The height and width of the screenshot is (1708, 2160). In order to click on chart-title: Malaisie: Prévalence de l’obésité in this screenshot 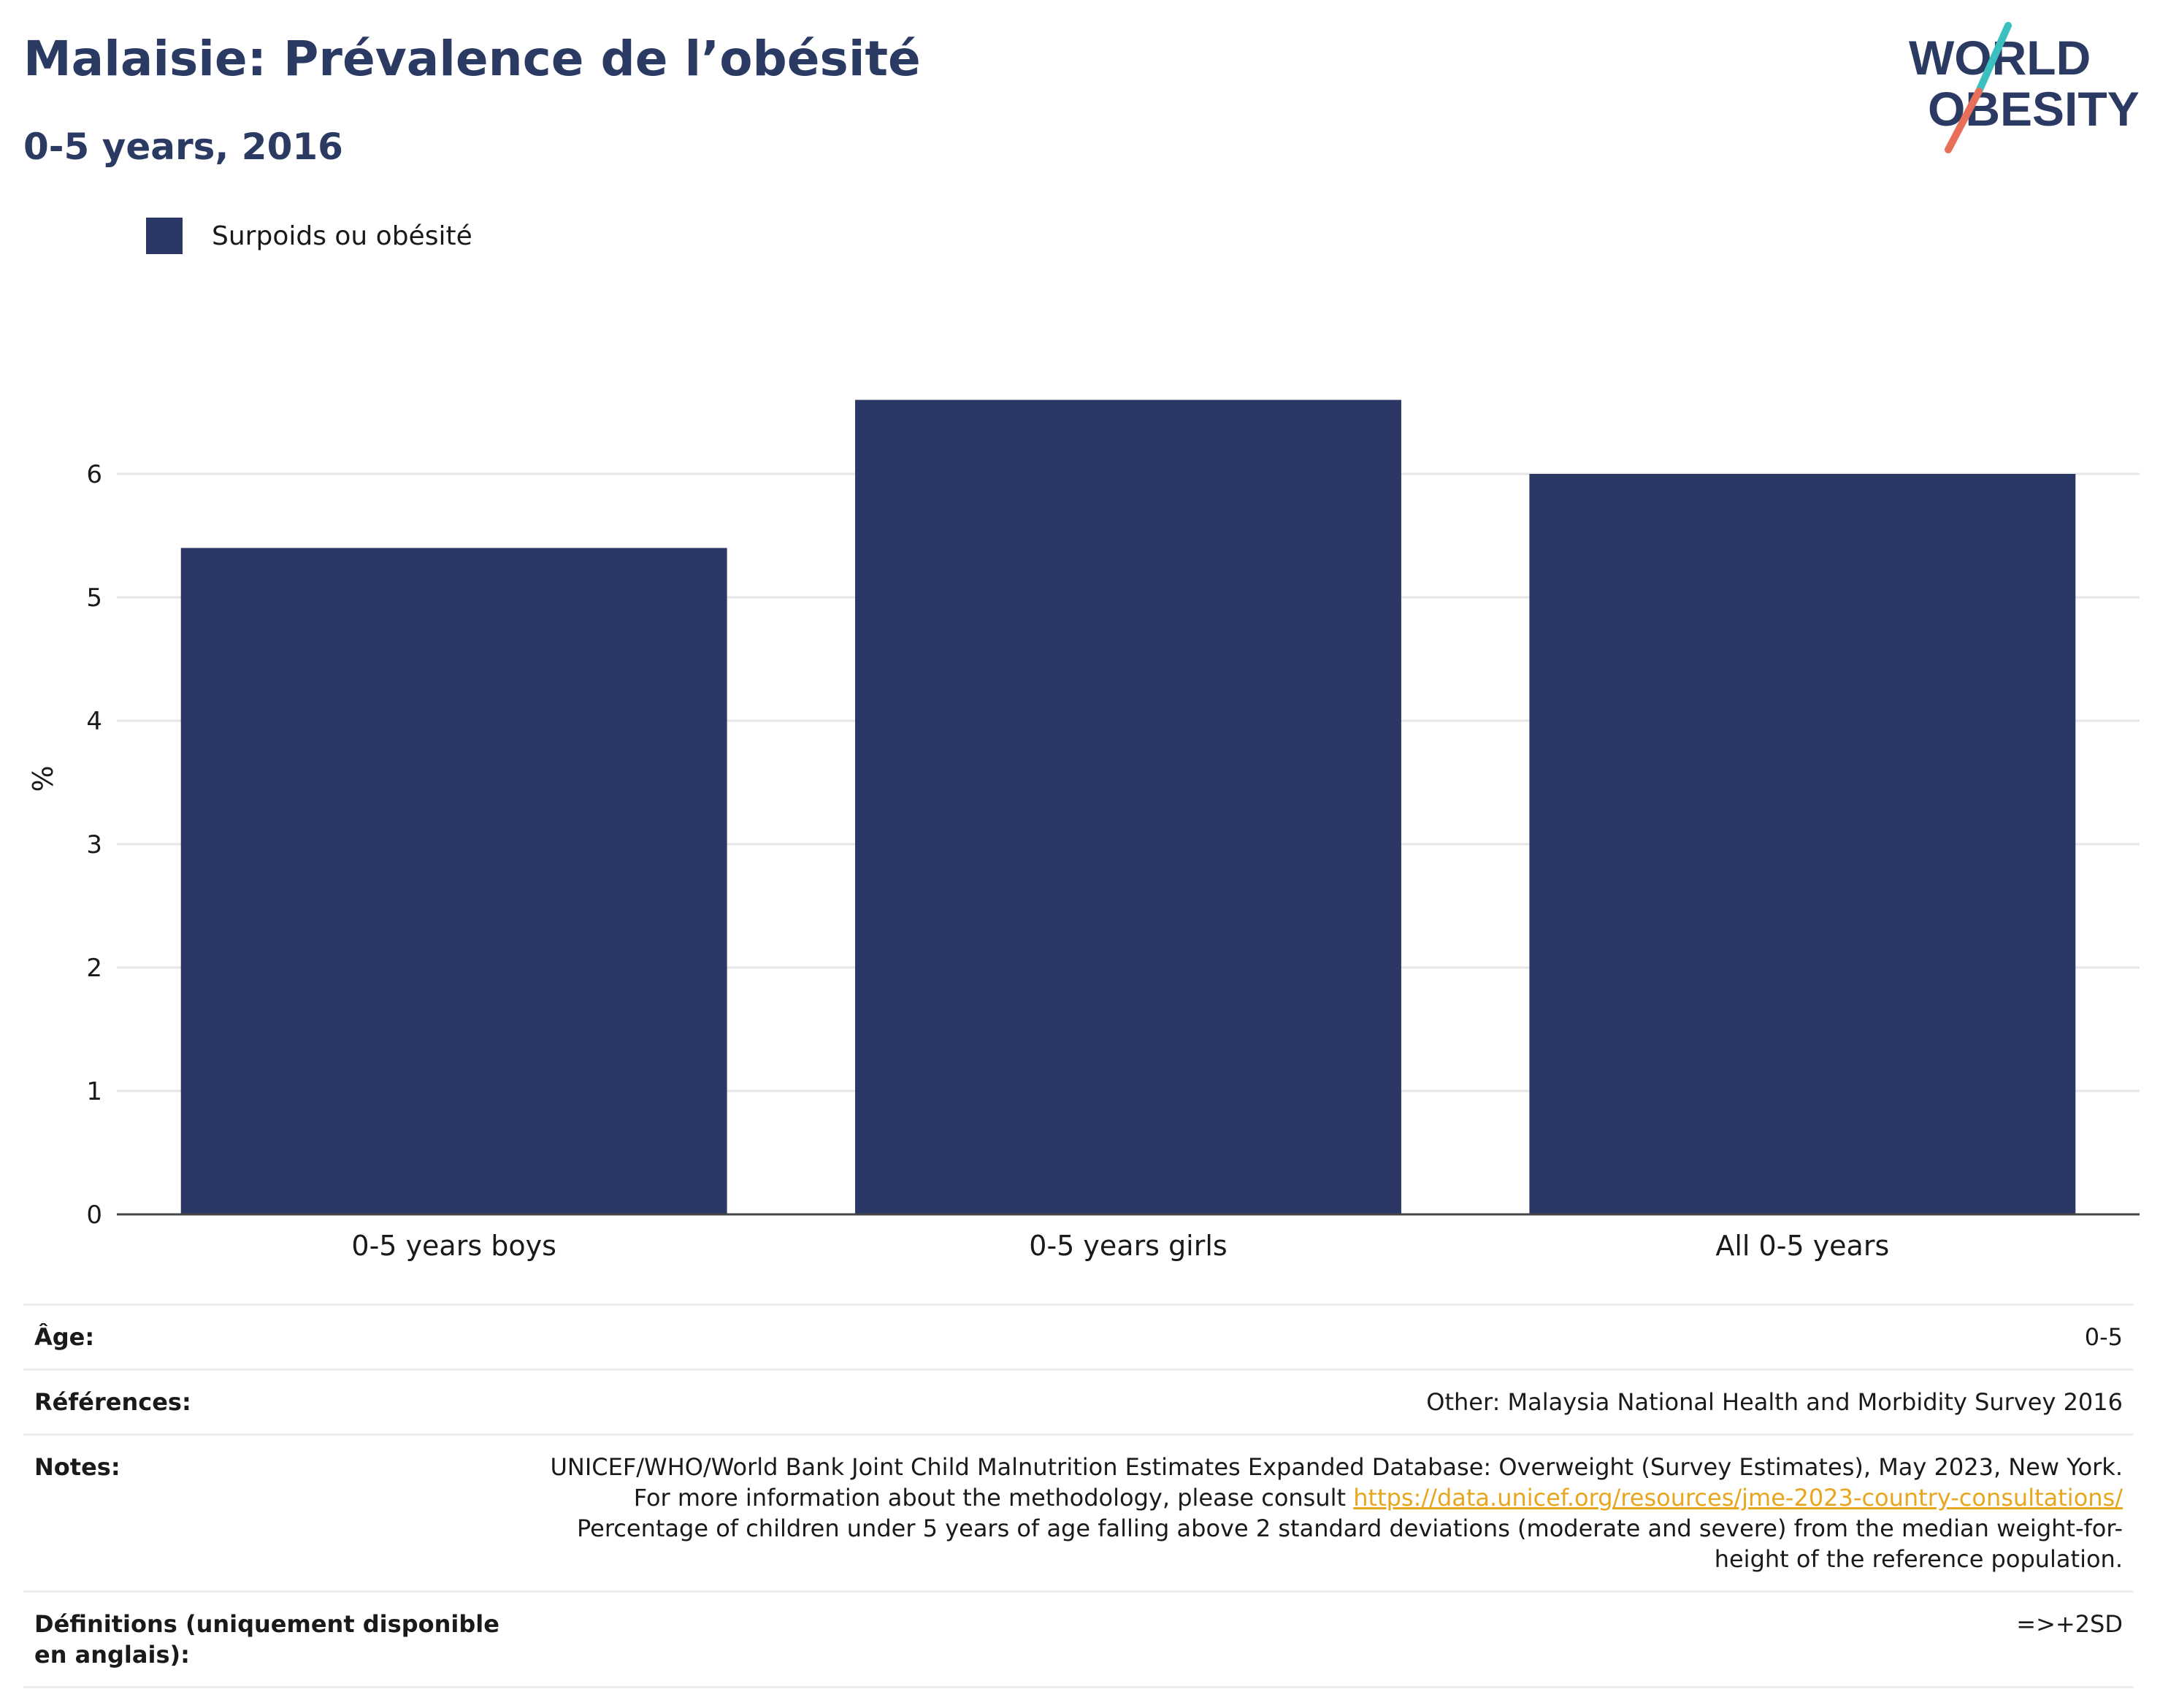, I will do `click(472, 59)`.